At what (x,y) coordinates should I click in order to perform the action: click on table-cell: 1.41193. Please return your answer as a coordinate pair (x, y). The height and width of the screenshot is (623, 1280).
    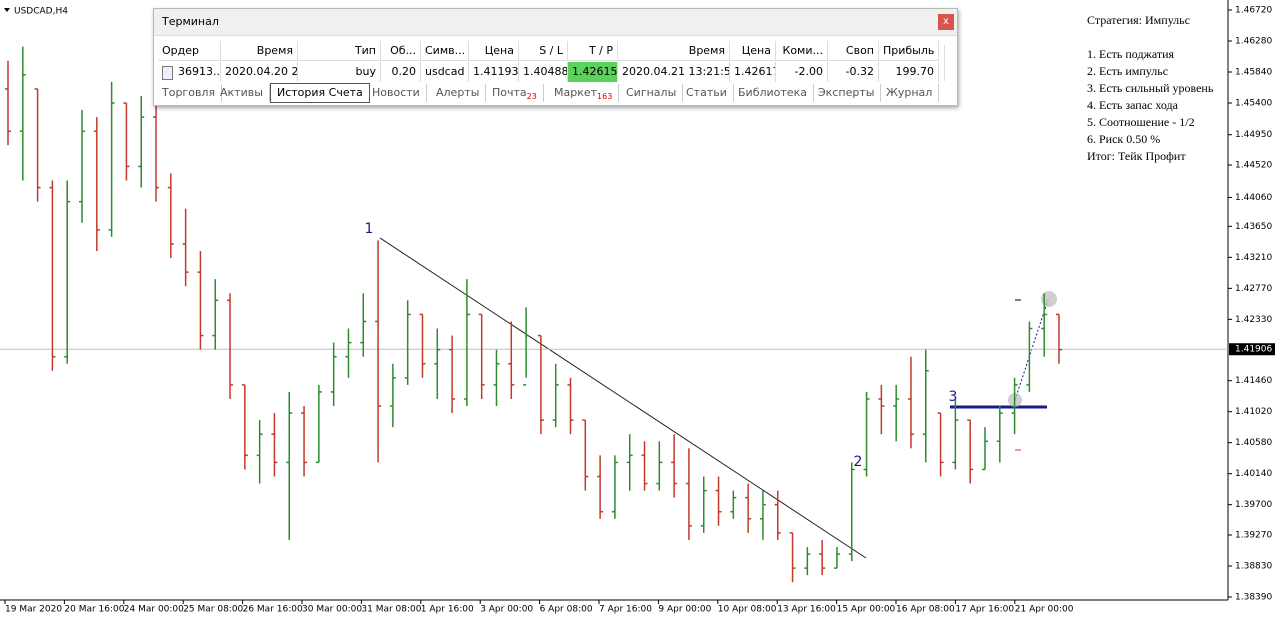
    Looking at the image, I should click on (494, 72).